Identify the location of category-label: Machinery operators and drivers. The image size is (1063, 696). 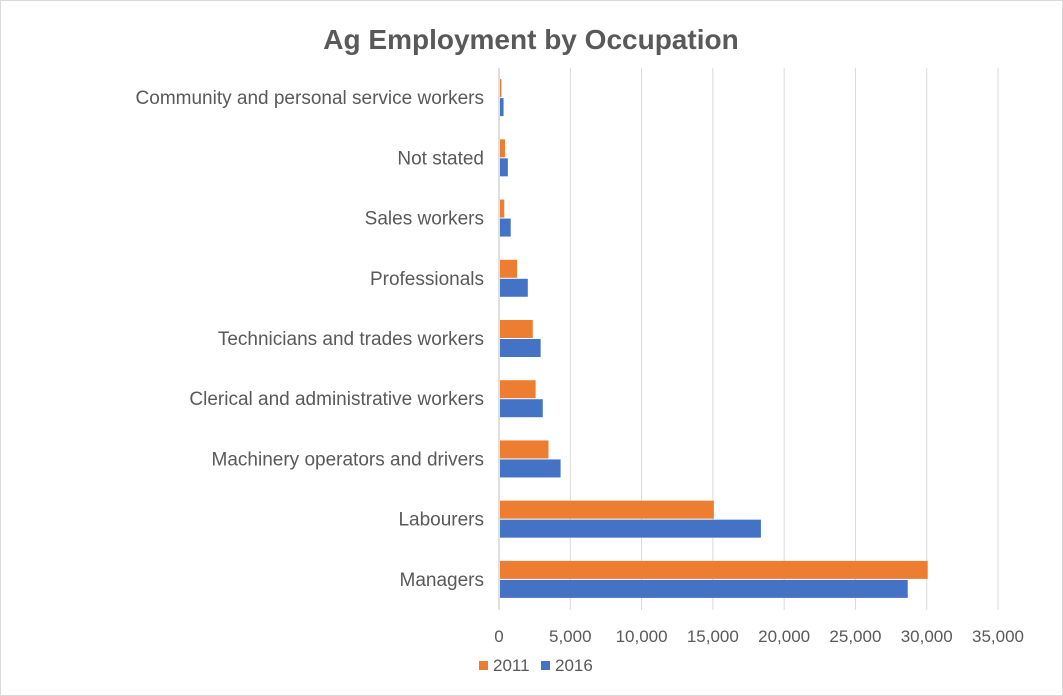
(348, 459).